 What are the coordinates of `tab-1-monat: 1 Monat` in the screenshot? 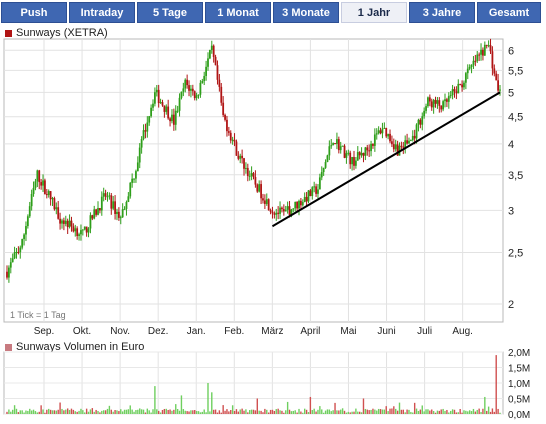 It's located at (238, 12).